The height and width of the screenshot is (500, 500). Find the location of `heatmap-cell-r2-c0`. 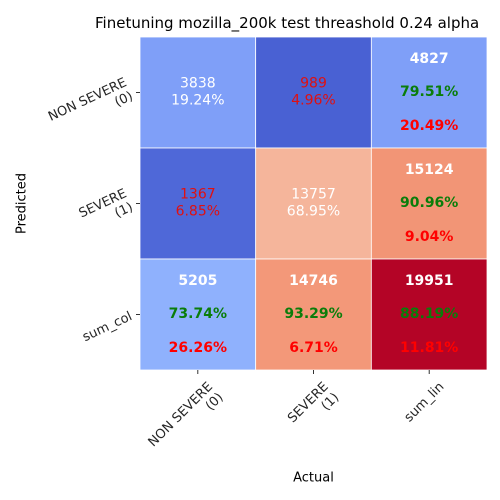

heatmap-cell-r2-c0 is located at coordinates (198, 314).